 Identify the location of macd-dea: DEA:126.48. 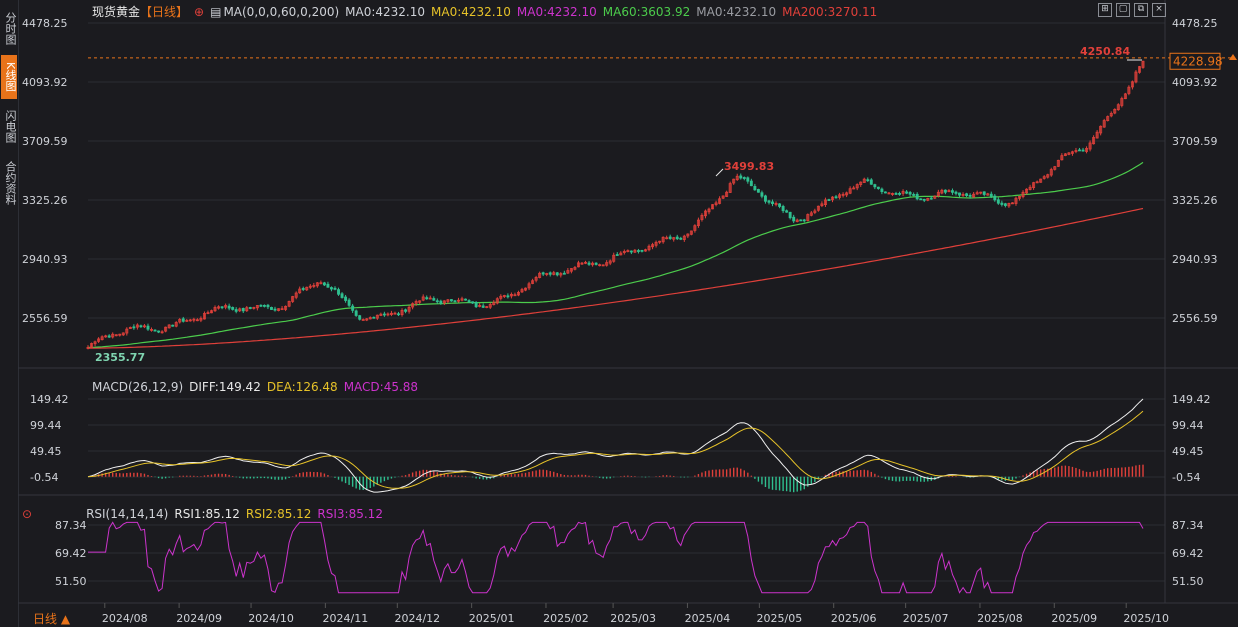
(302, 387).